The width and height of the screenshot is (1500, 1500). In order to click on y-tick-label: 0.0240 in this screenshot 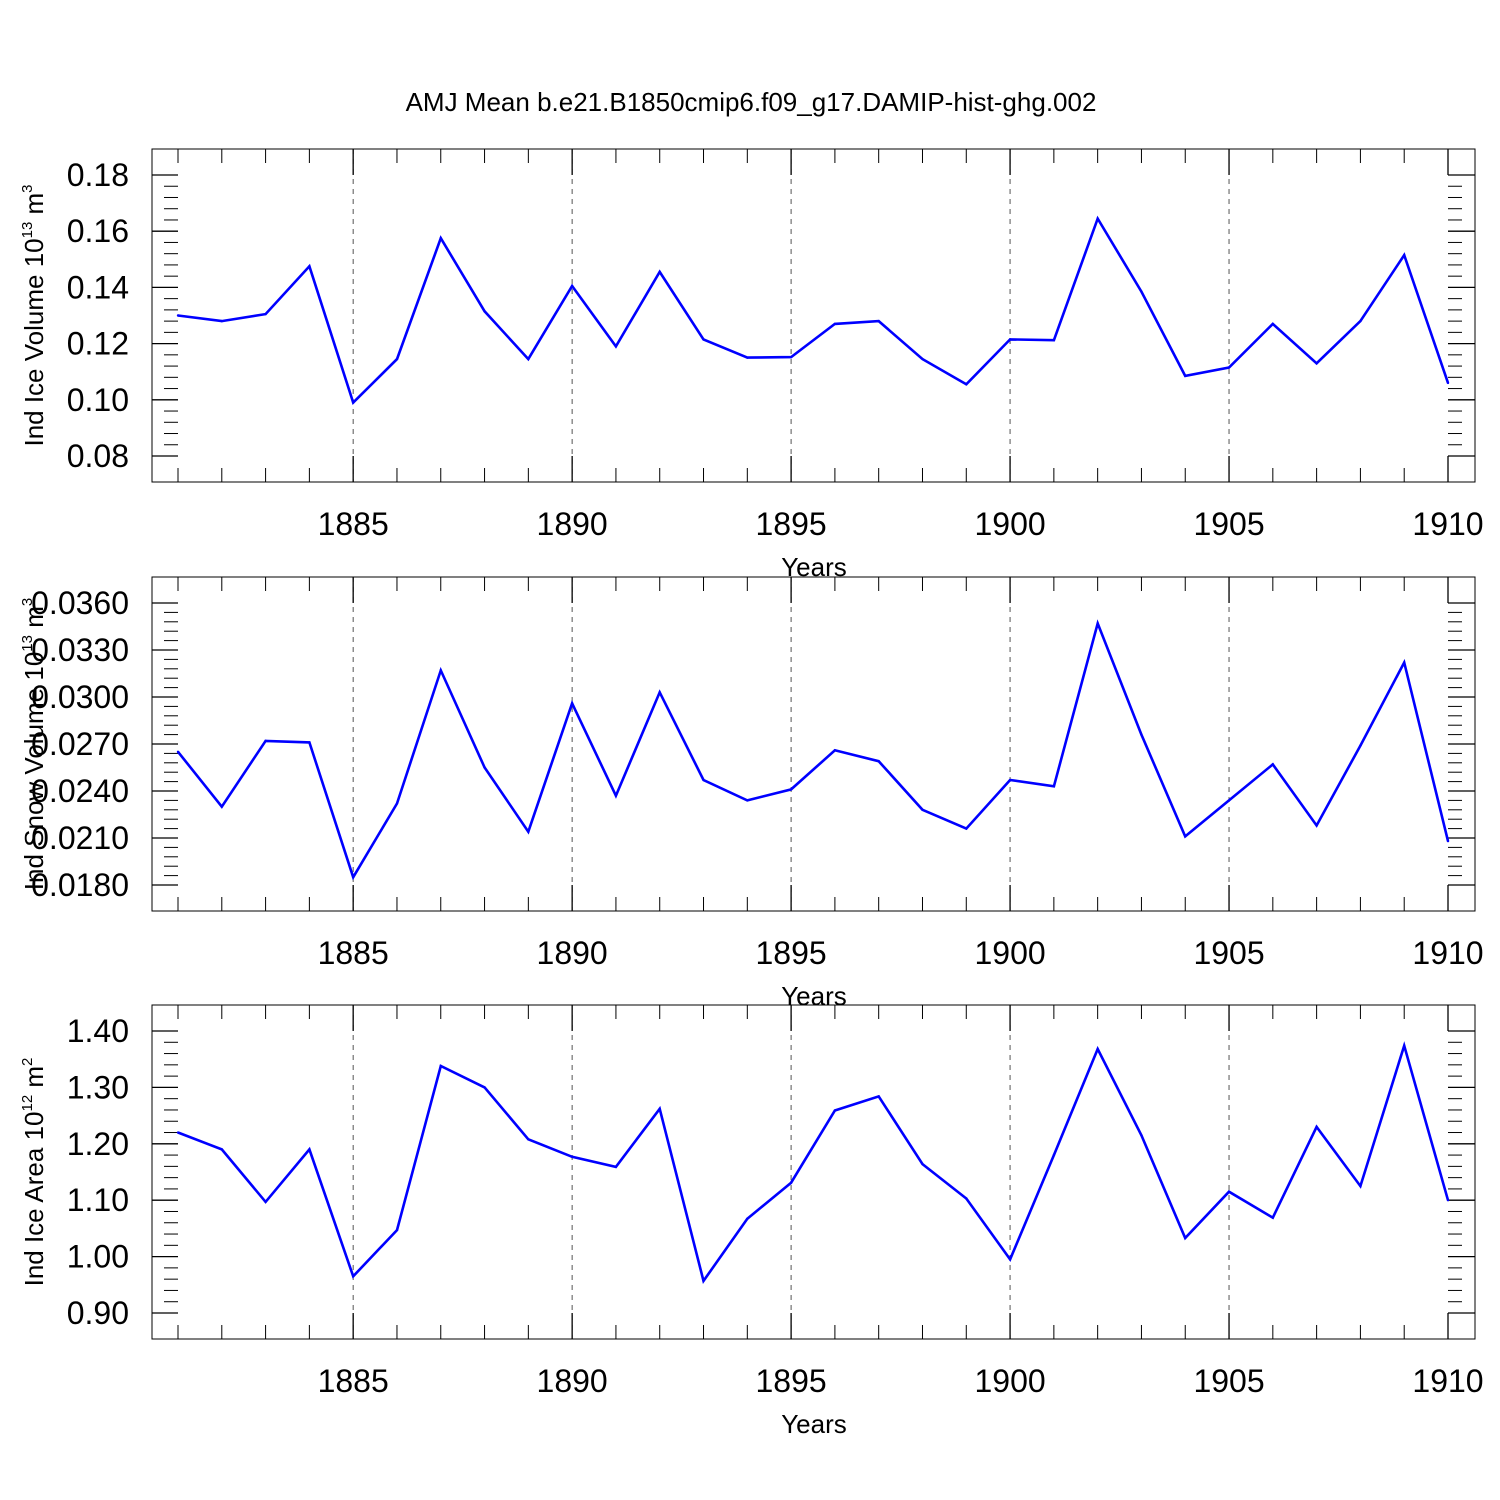, I will do `click(80, 791)`.